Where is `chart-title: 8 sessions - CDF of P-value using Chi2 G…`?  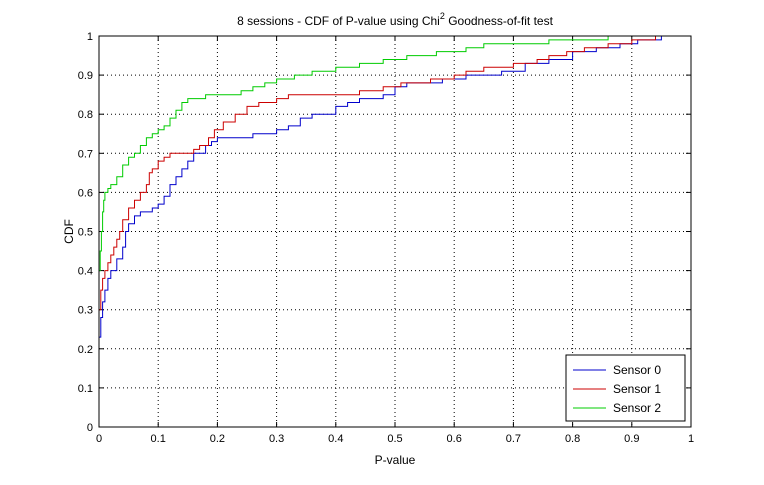
chart-title: 8 sessions - CDF of P-value using Chi2 G… is located at coordinates (395, 19).